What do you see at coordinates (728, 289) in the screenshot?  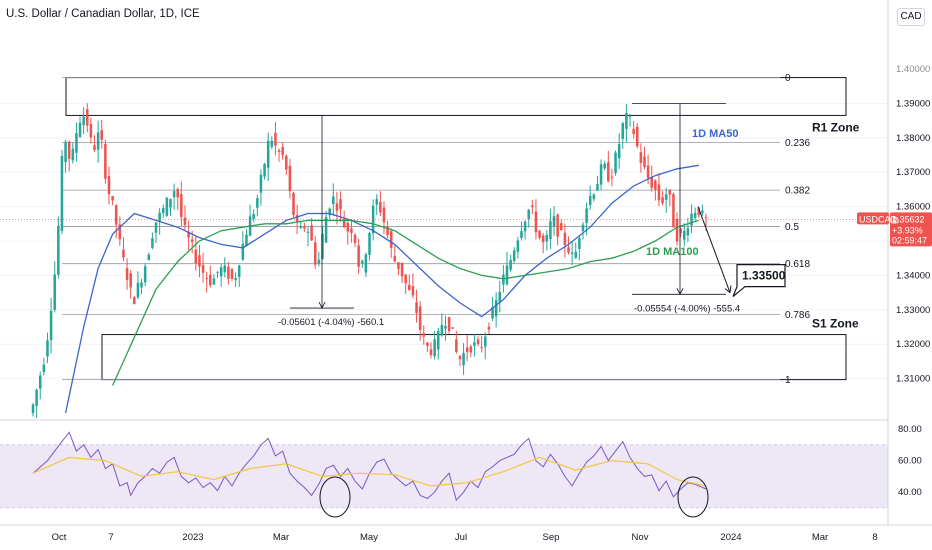 I see `projection-arrow` at bounding box center [728, 289].